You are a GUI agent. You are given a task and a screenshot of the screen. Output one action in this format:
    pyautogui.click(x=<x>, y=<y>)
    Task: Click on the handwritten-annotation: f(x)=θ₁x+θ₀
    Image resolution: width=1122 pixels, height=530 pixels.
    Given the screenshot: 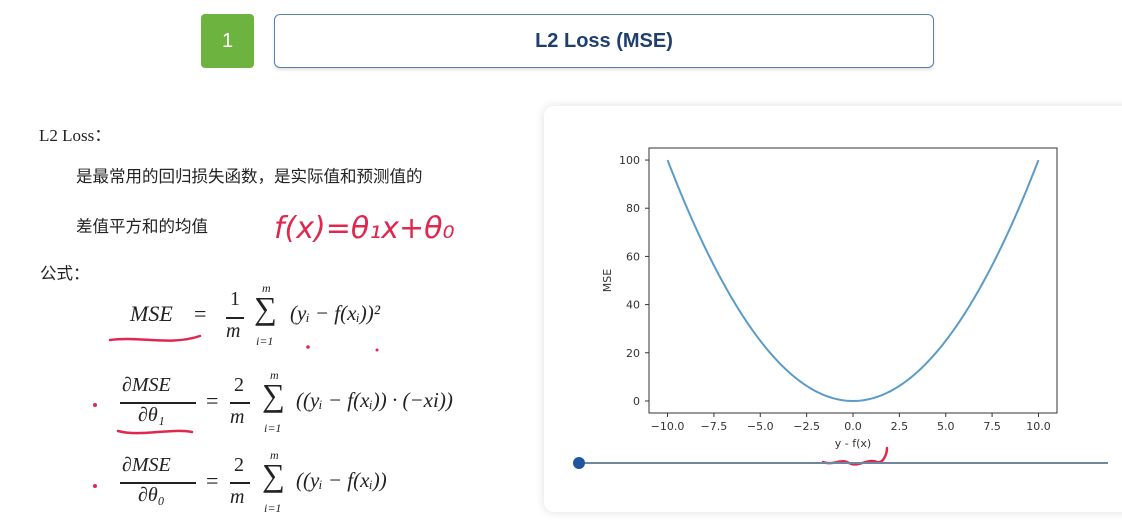 What is the action you would take?
    pyautogui.click(x=364, y=228)
    